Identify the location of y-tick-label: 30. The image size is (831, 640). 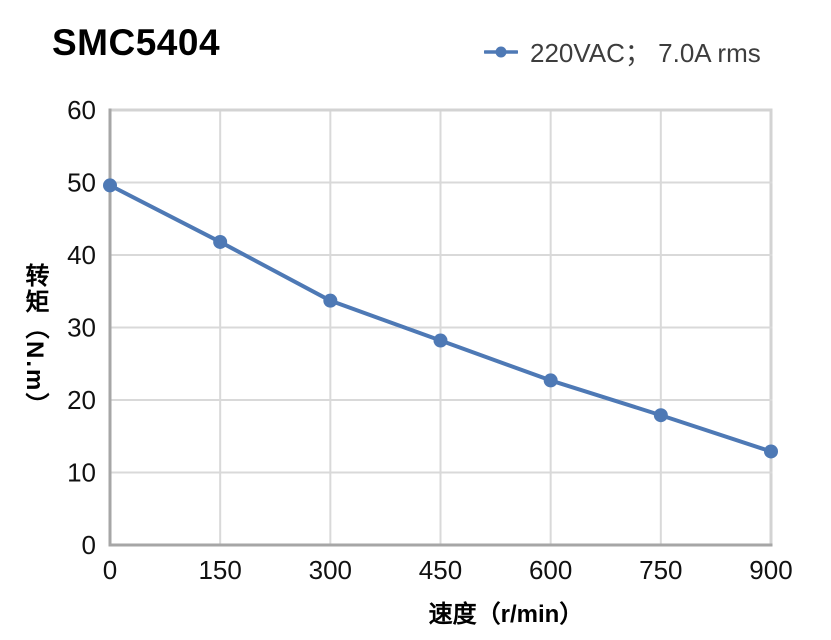
(81, 328).